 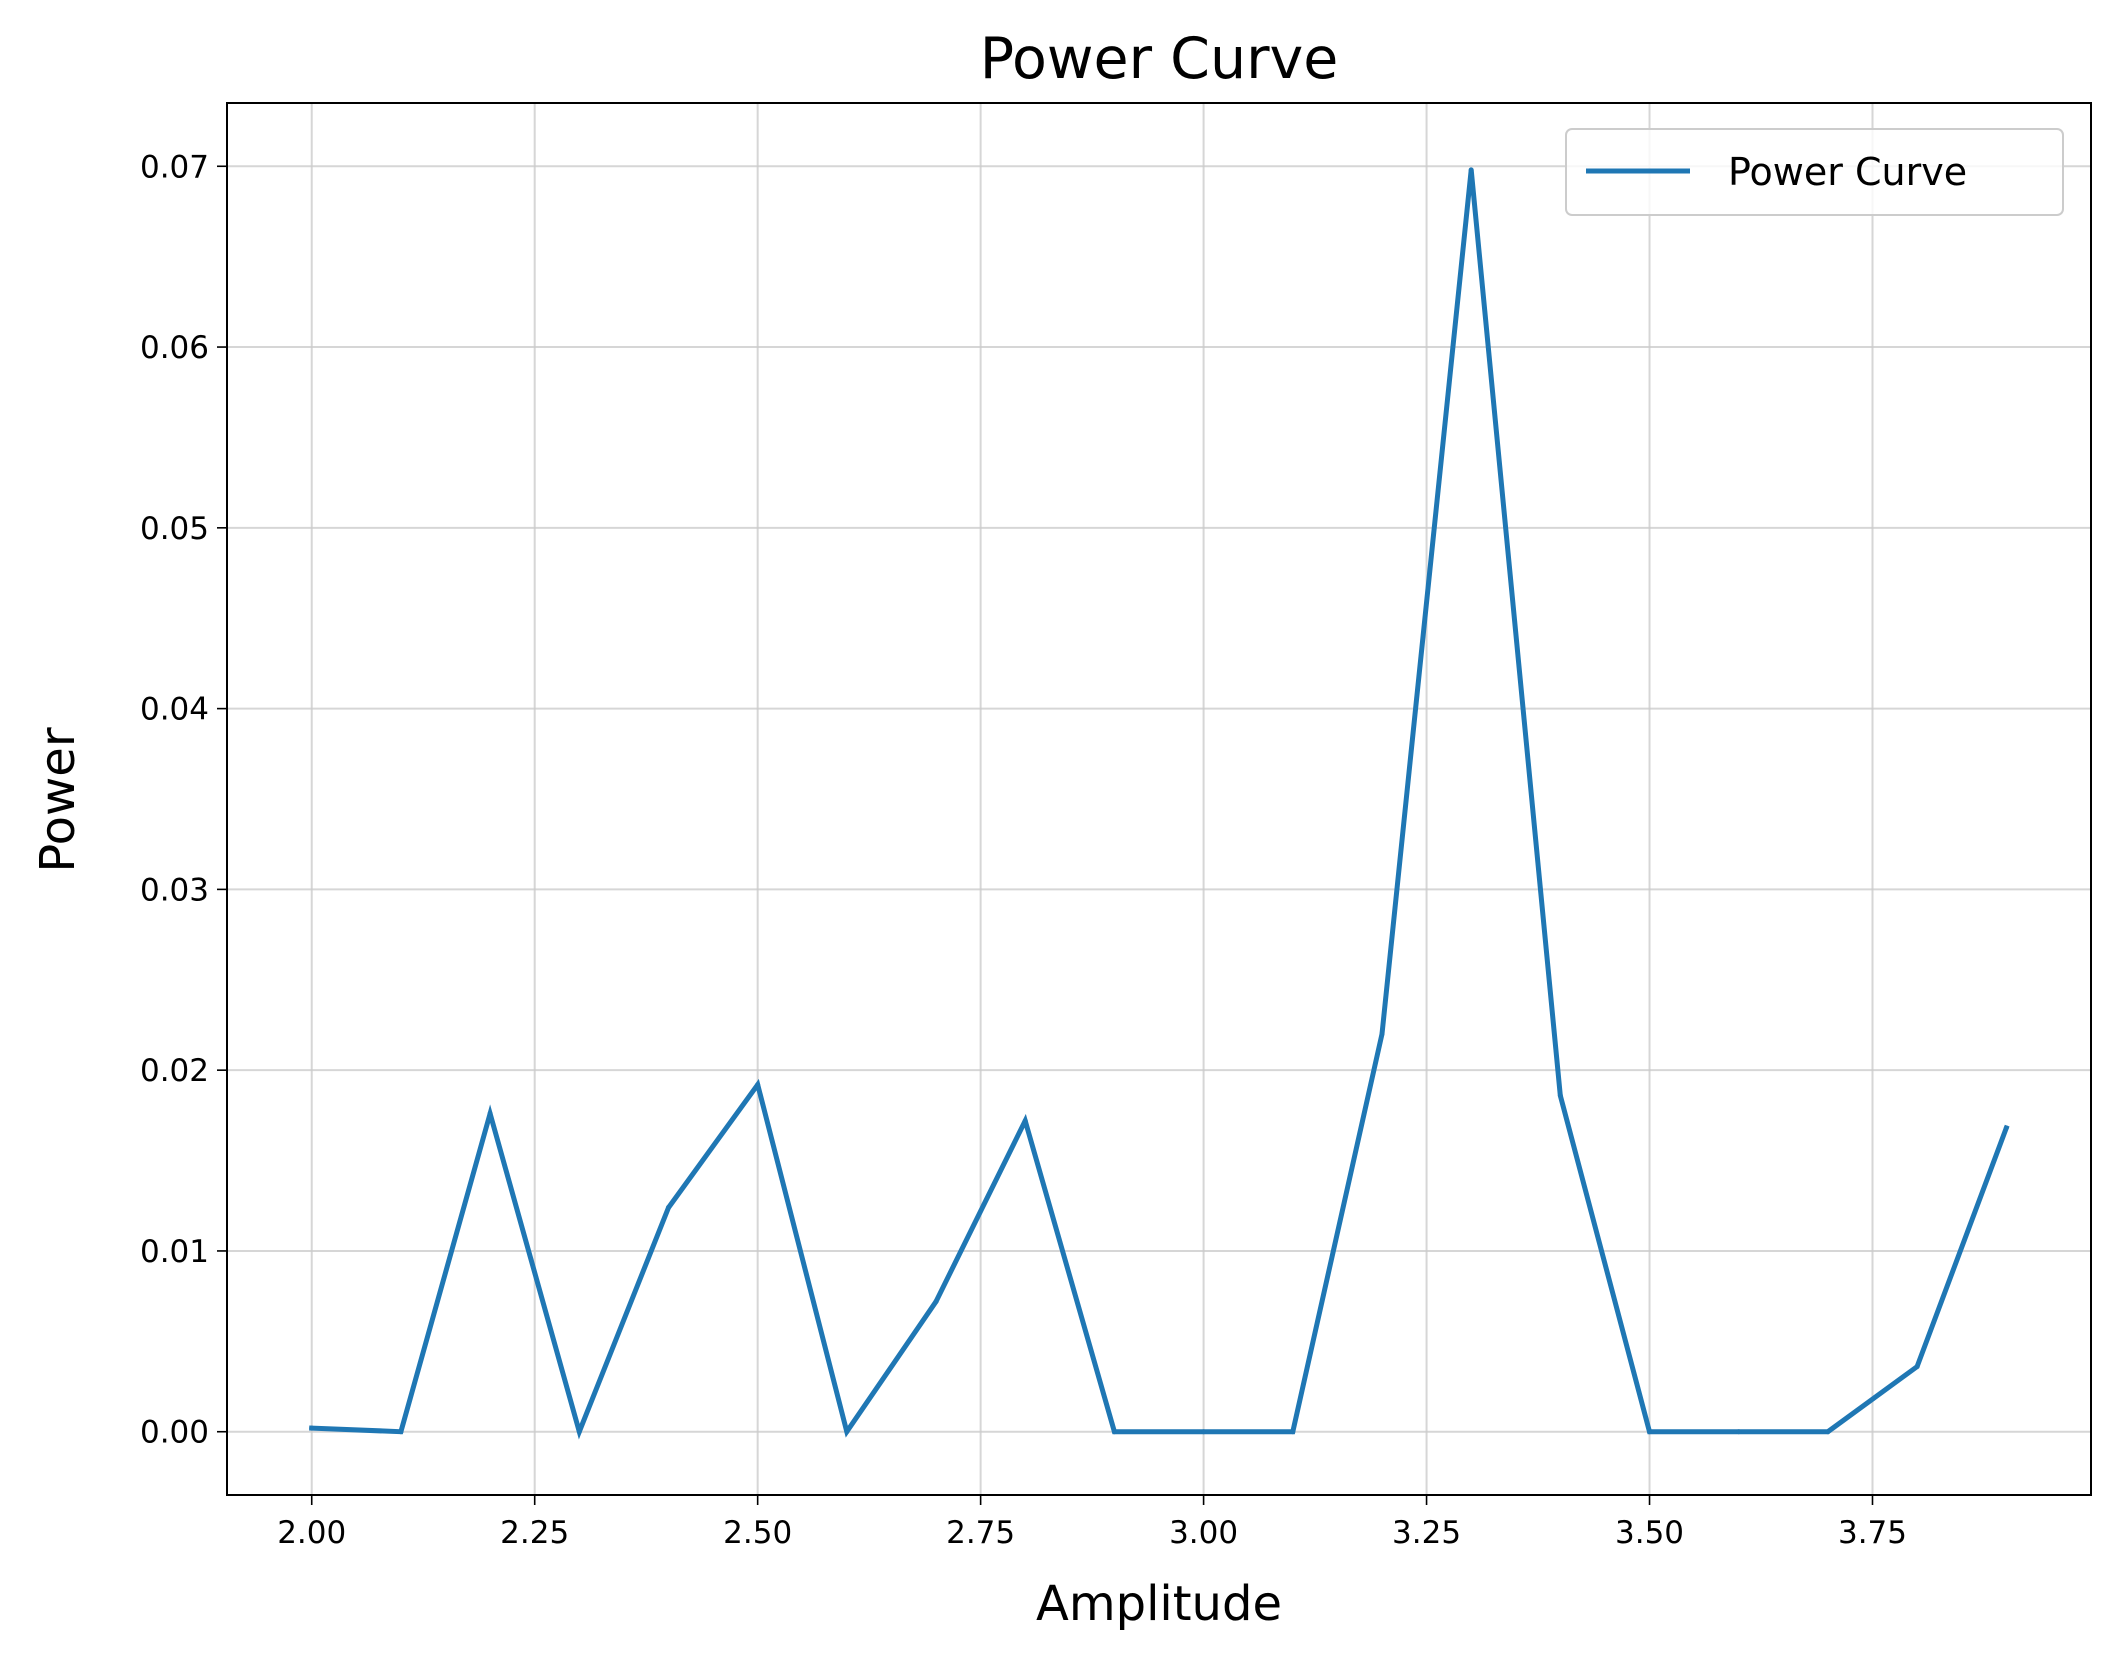 I want to click on x-tick-label: 2.00, so click(x=311, y=1533).